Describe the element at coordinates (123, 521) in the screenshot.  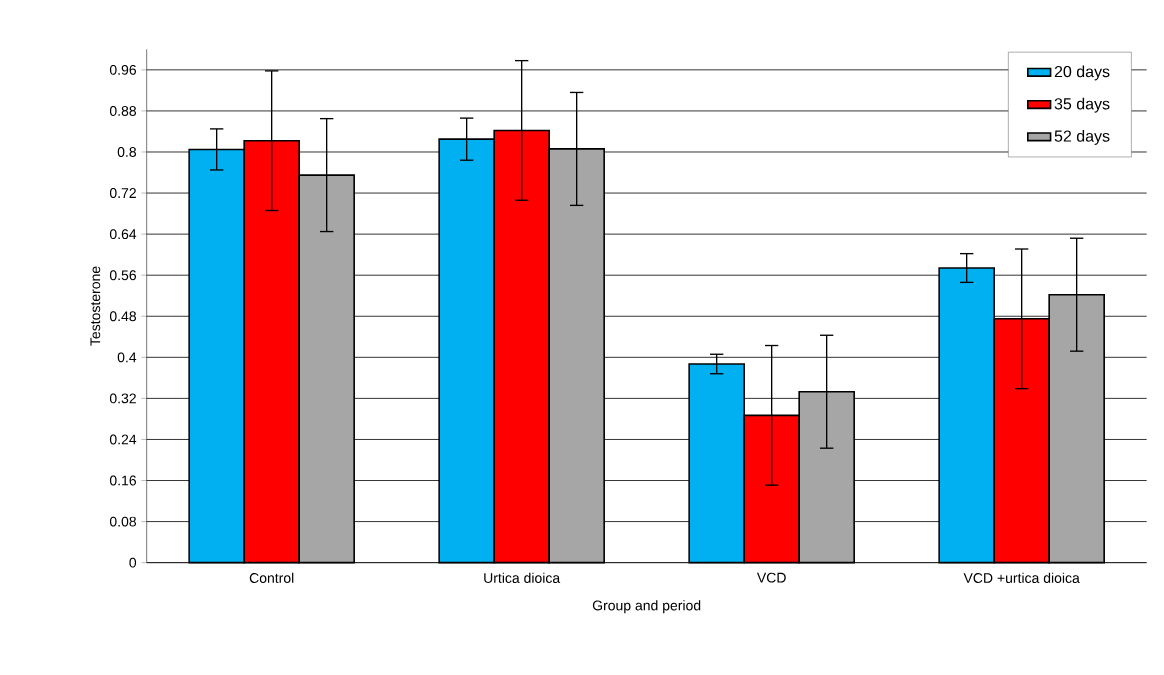
I see `y-tick-label: 0.08` at that location.